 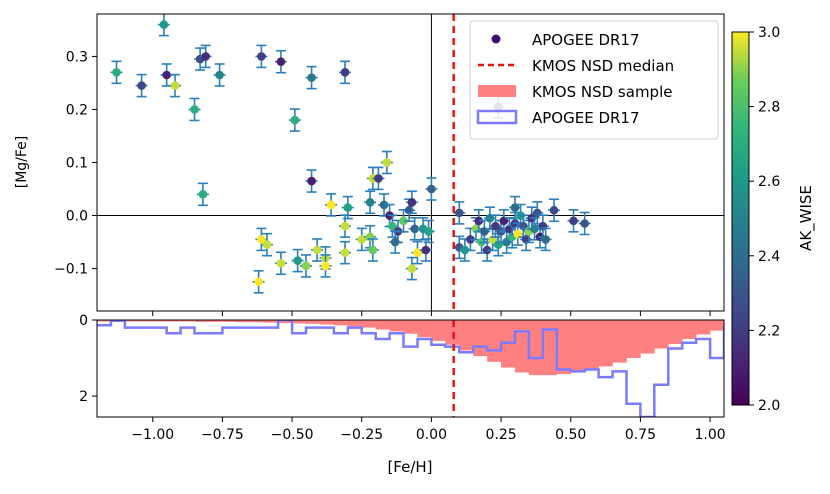 What do you see at coordinates (77, 110) in the screenshot?
I see `y-tick-label: 0.2` at bounding box center [77, 110].